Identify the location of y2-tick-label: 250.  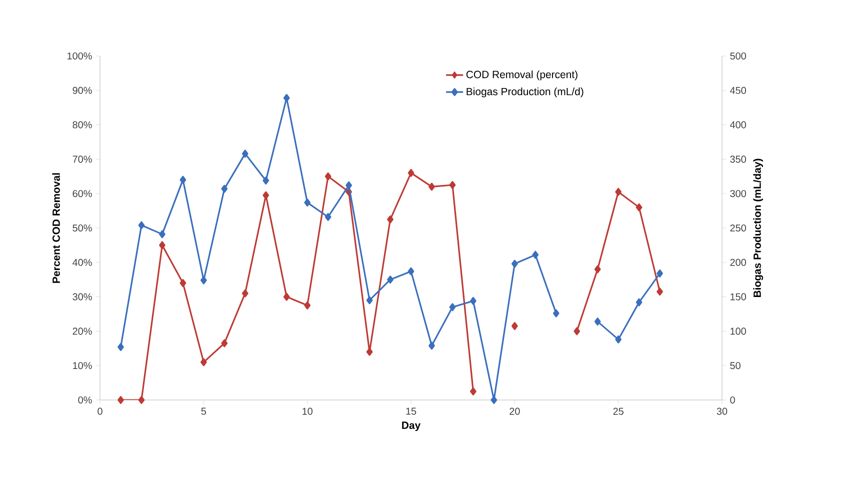
(738, 228).